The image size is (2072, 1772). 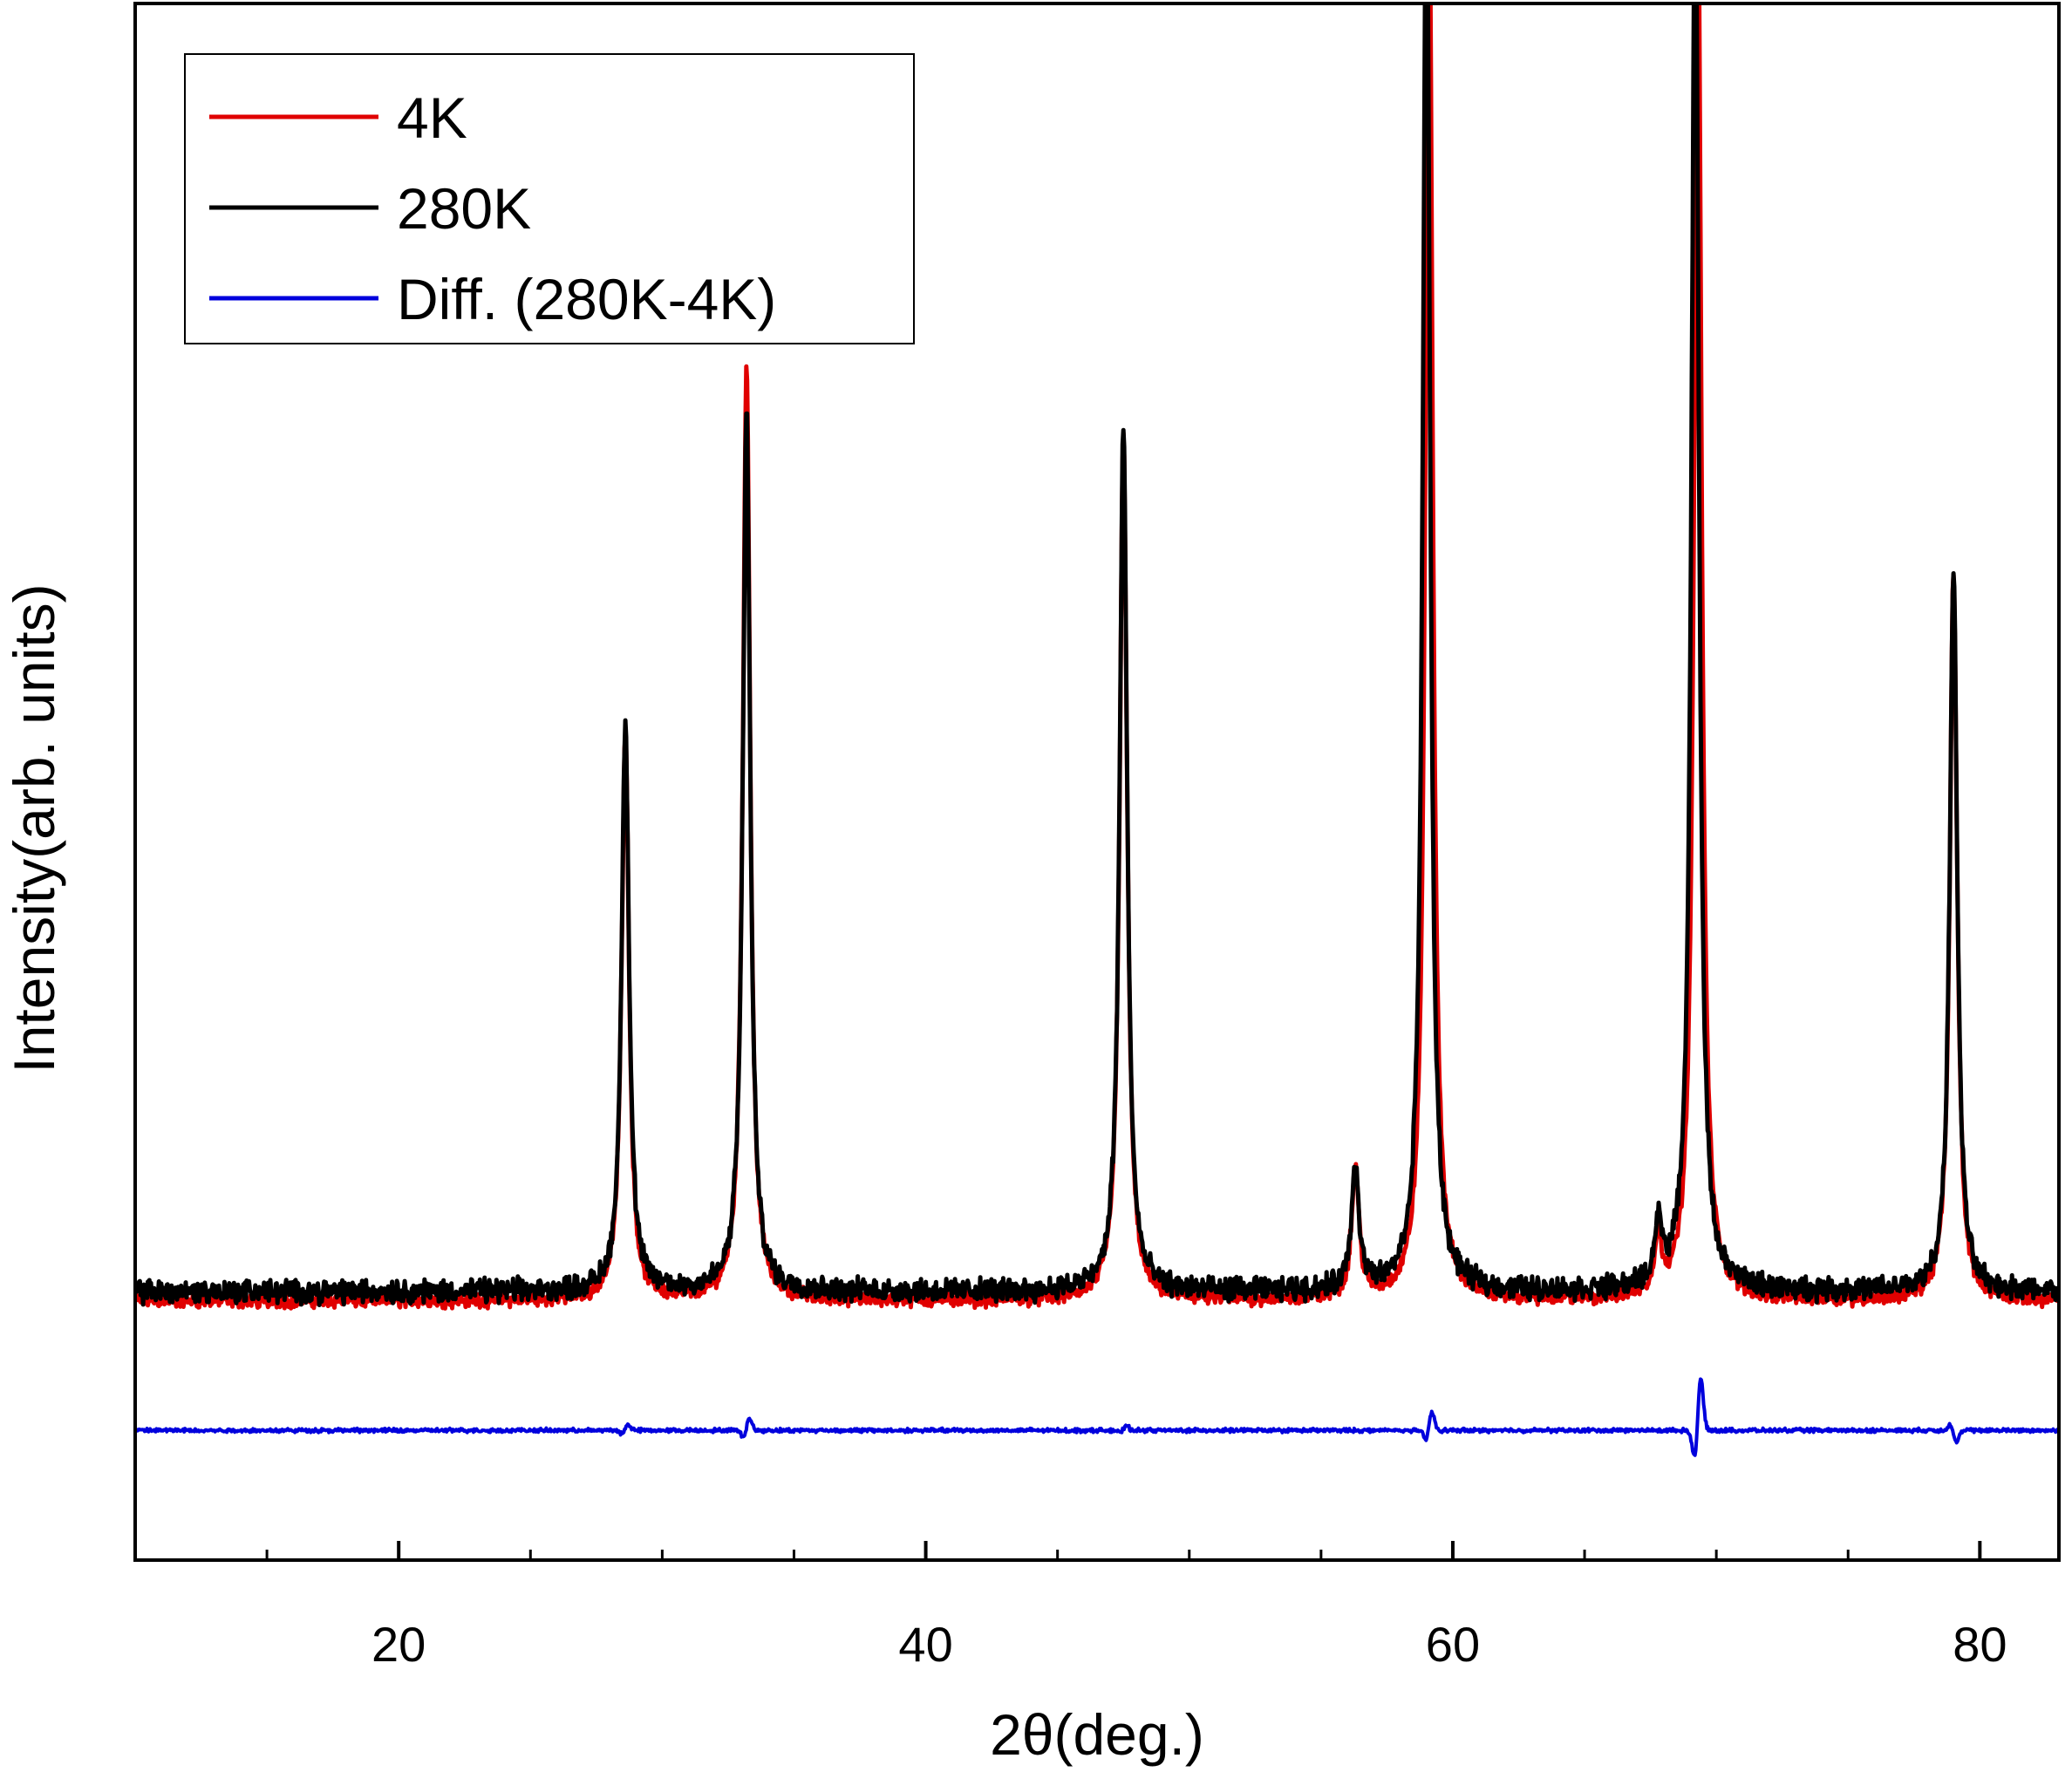 What do you see at coordinates (432, 117) in the screenshot?
I see `legend-label-4k: 4K` at bounding box center [432, 117].